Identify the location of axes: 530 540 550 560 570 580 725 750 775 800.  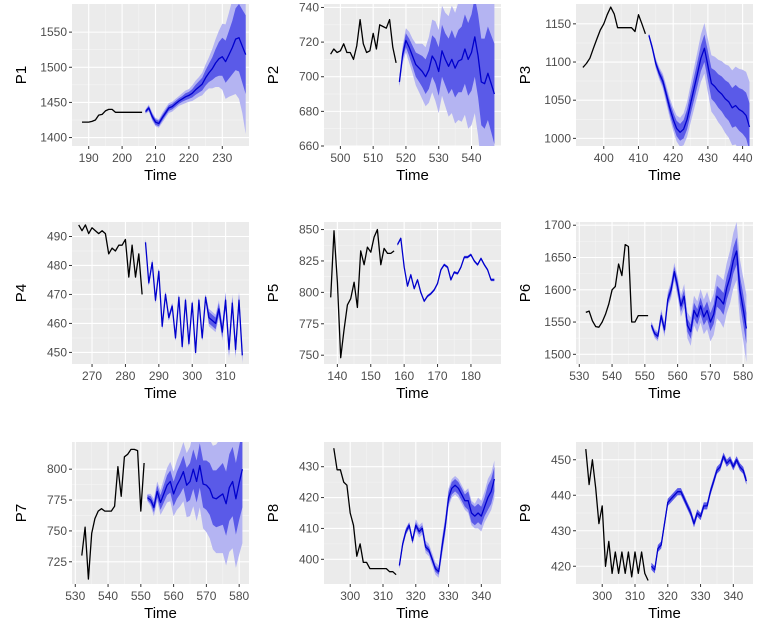
(148, 532).